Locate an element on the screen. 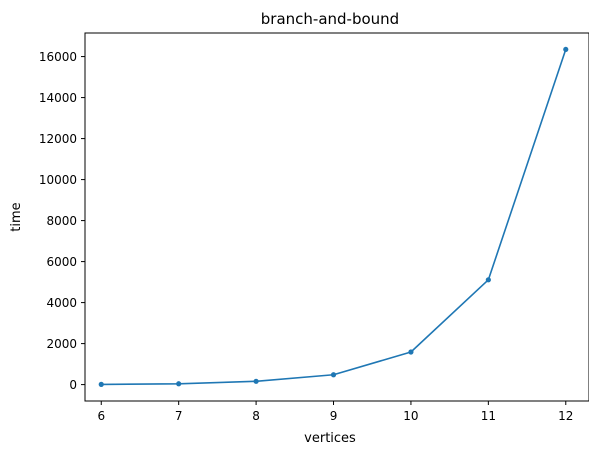 Image resolution: width=589 pixels, height=455 pixels. y-axis-label: time is located at coordinates (16, 216).